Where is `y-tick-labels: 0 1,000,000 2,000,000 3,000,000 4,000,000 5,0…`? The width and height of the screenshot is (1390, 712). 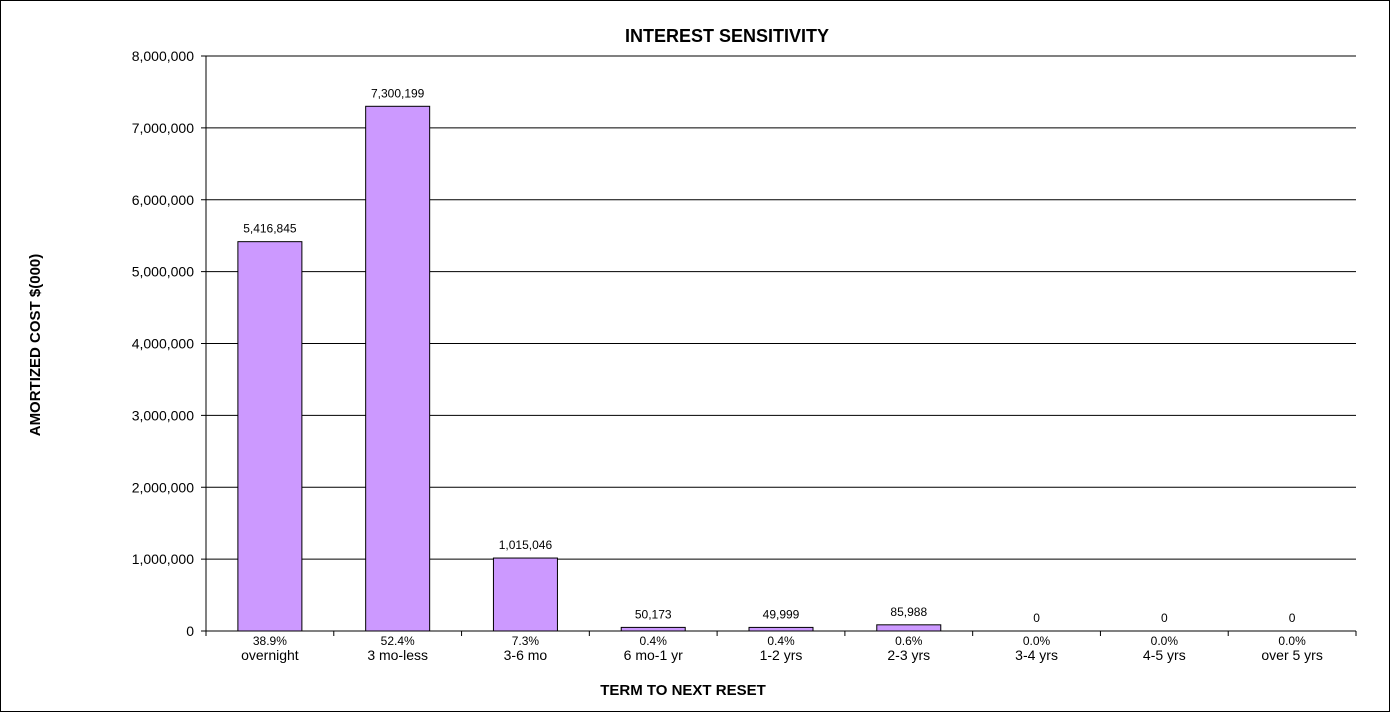
y-tick-labels: 0 1,000,000 2,000,000 3,000,000 4,000,000 5,0… is located at coordinates (163, 343).